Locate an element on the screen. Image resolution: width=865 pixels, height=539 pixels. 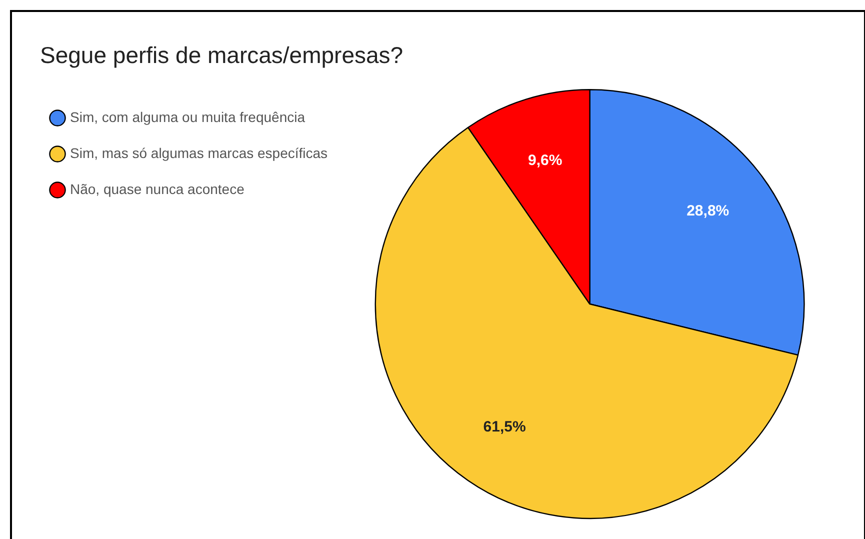
data-label: 61,5% is located at coordinates (504, 427).